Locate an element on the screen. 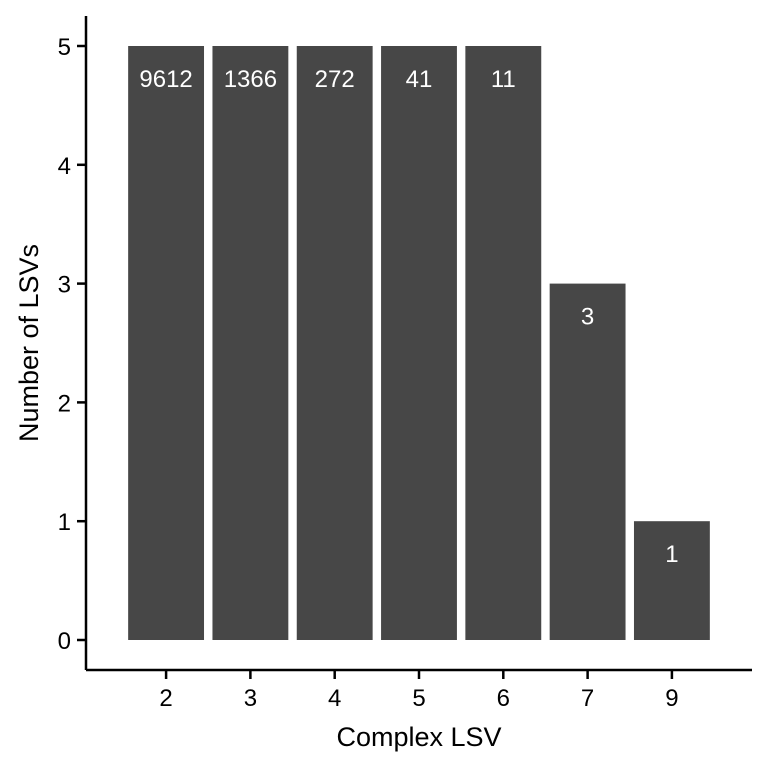  x-axis-ticks: 2 3 4 5 6 7 9 is located at coordinates (419, 691).